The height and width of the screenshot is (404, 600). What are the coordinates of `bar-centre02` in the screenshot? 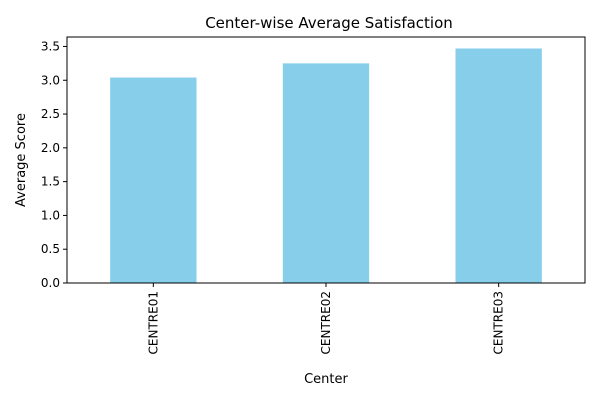 It's located at (326, 173).